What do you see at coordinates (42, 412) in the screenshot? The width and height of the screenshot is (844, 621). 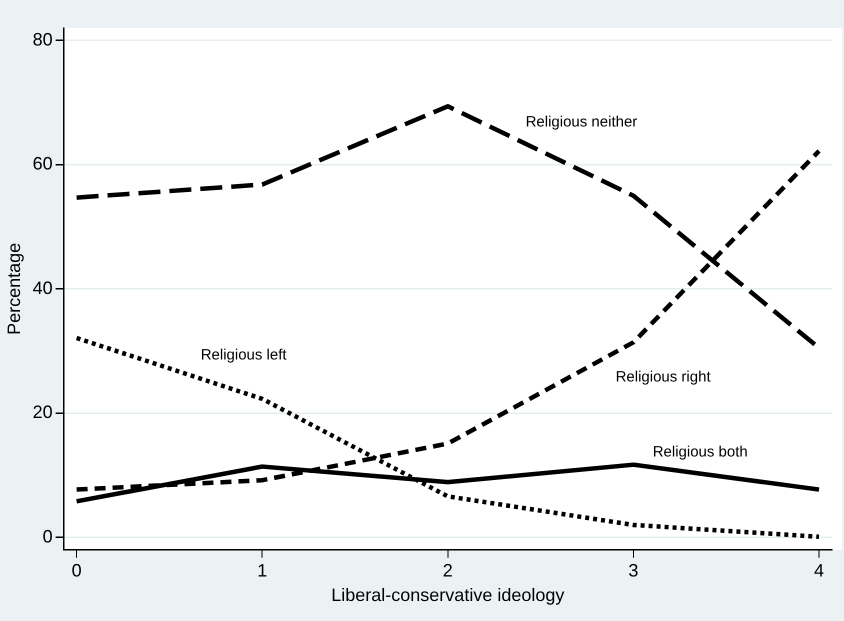 I see `y-tick-label: 20` at bounding box center [42, 412].